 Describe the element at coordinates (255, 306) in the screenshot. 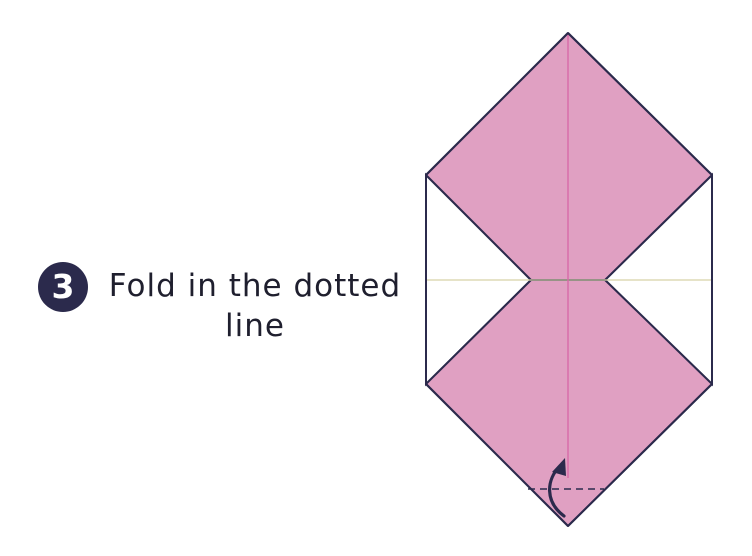

I see `step-instruction: Fold in the dotted line` at that location.